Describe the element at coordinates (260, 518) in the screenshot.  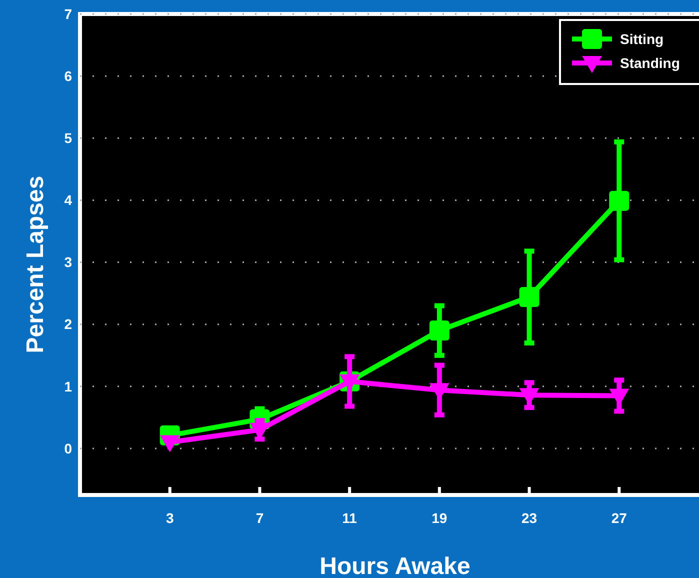
I see `x-tick-label: 7` at that location.